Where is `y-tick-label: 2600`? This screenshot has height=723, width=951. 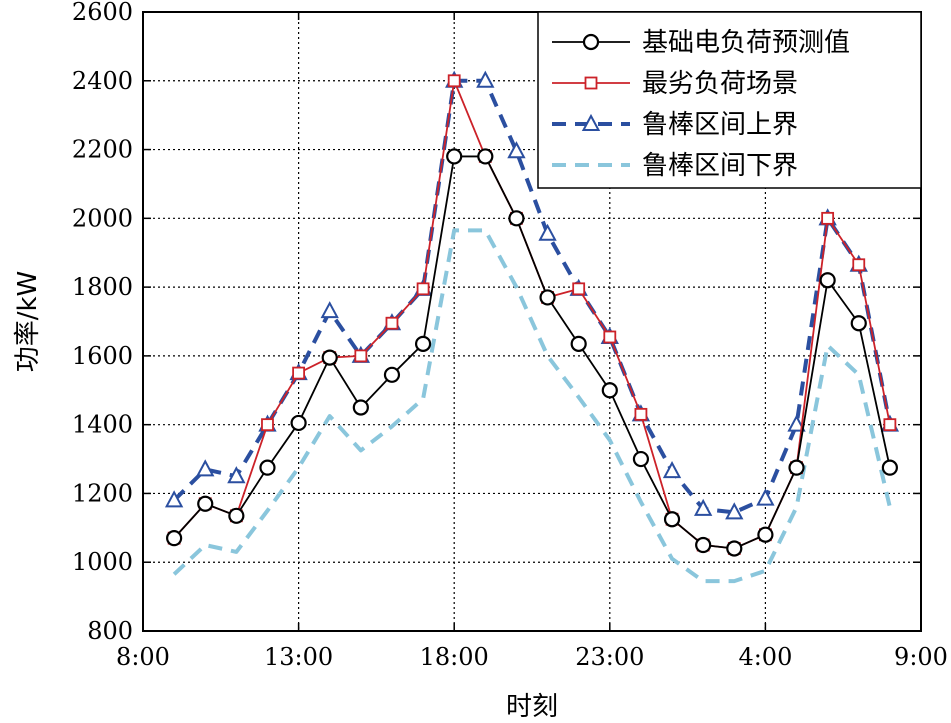 y-tick-label: 2600 is located at coordinates (102, 13).